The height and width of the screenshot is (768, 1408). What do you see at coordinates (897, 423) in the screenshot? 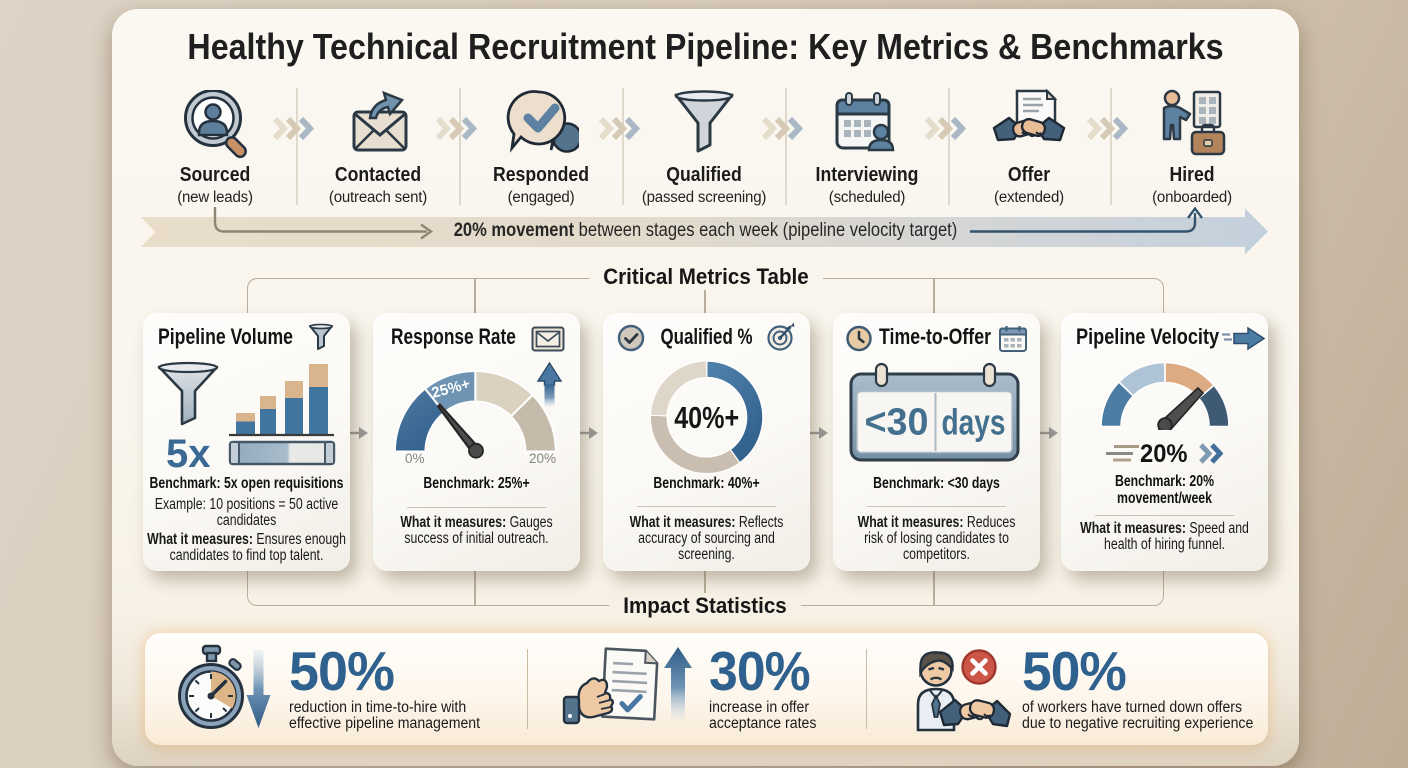
I see `svg-text: <30` at bounding box center [897, 423].